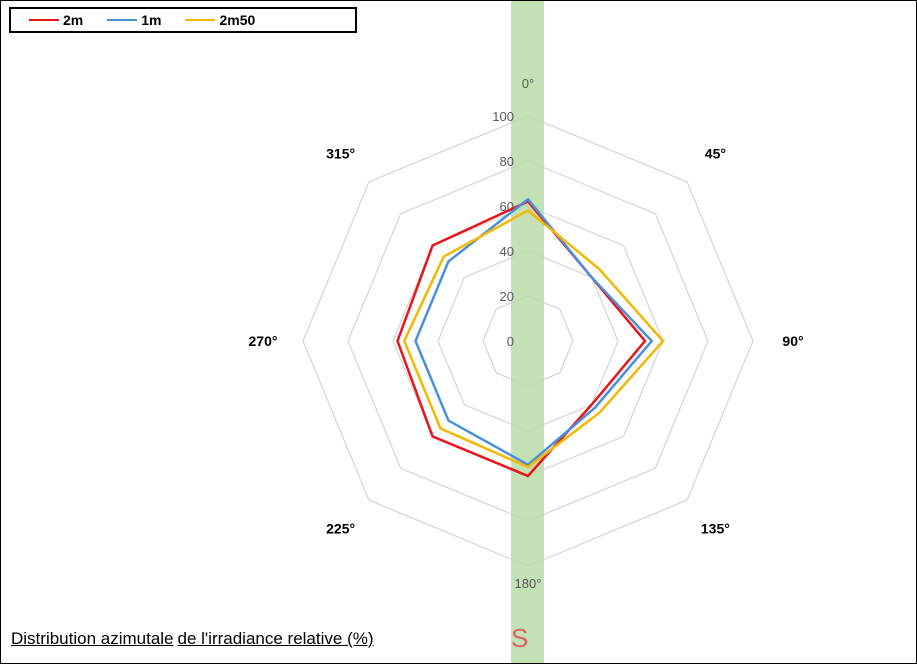  What do you see at coordinates (92, 638) in the screenshot?
I see `caption-part1: Distribution azimutale` at bounding box center [92, 638].